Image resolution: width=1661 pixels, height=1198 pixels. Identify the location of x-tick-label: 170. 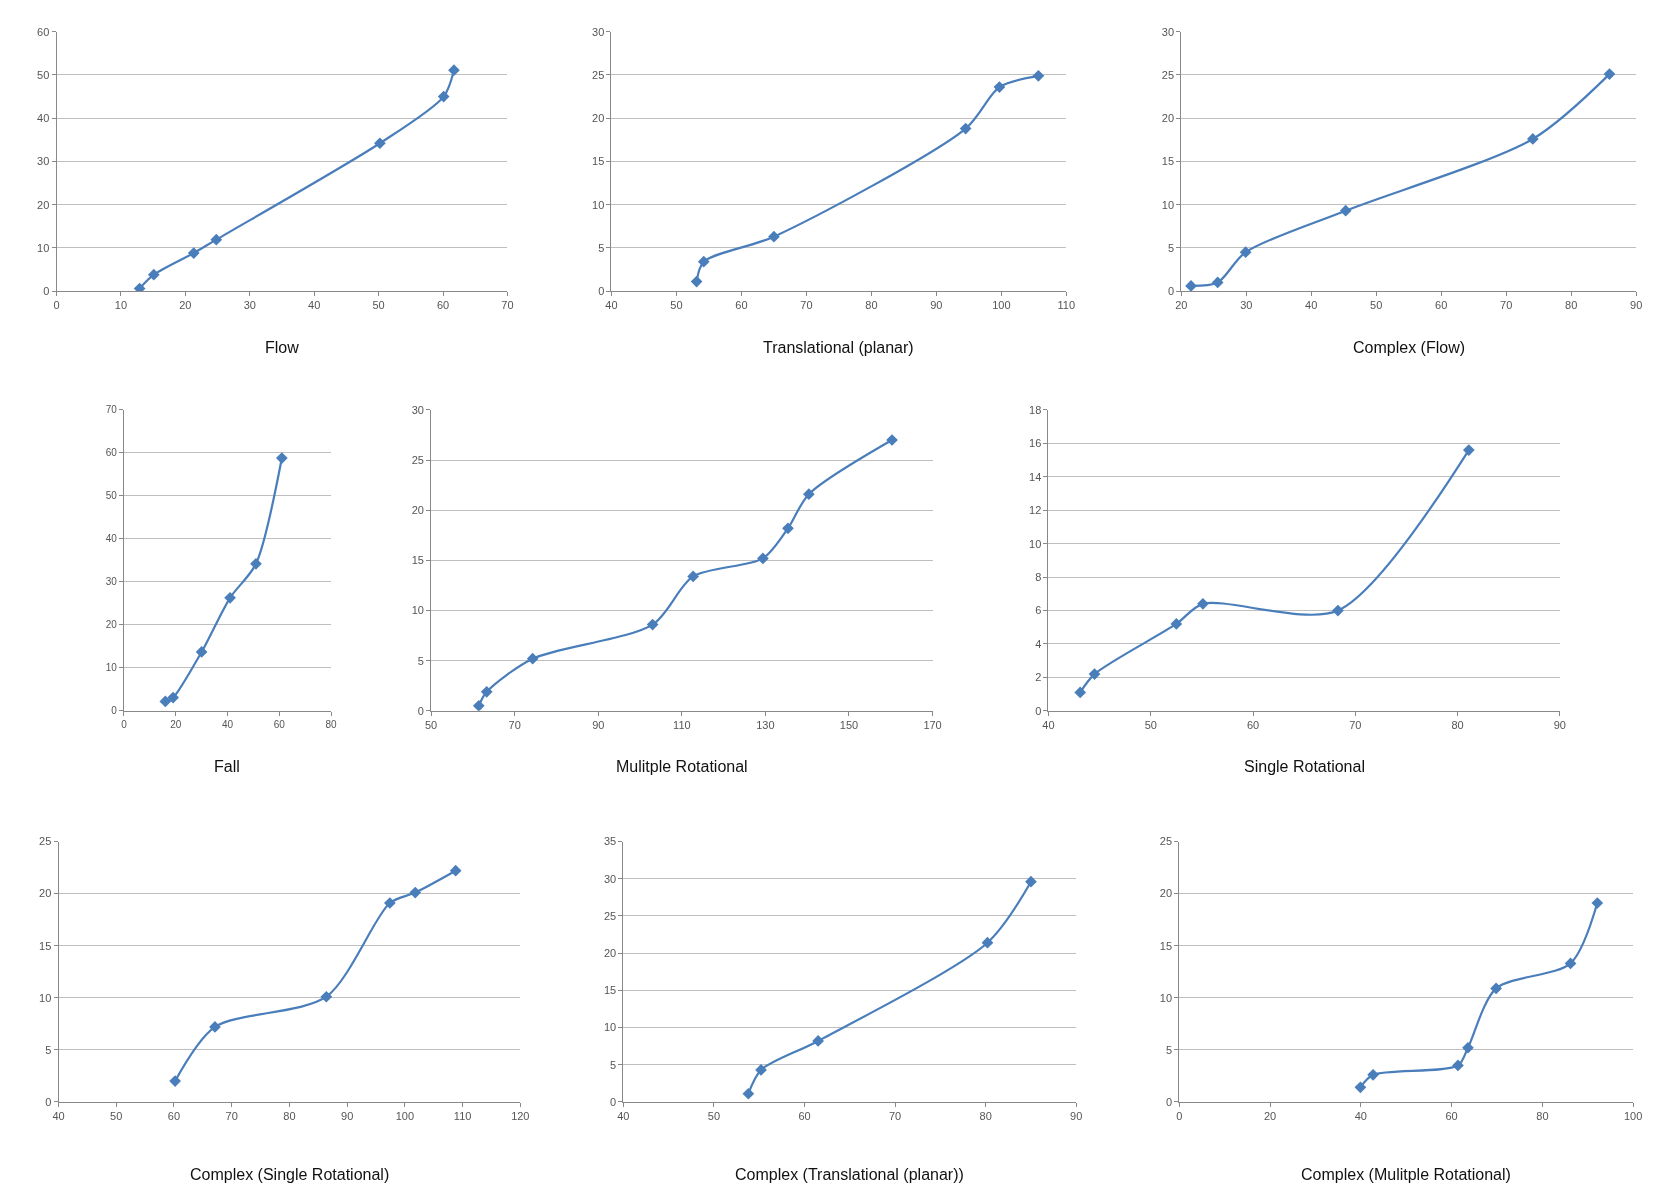
(932, 725).